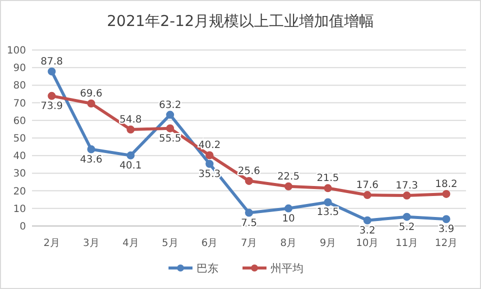  Describe the element at coordinates (130, 243) in the screenshot. I see `x-tick-label: 4月` at that location.